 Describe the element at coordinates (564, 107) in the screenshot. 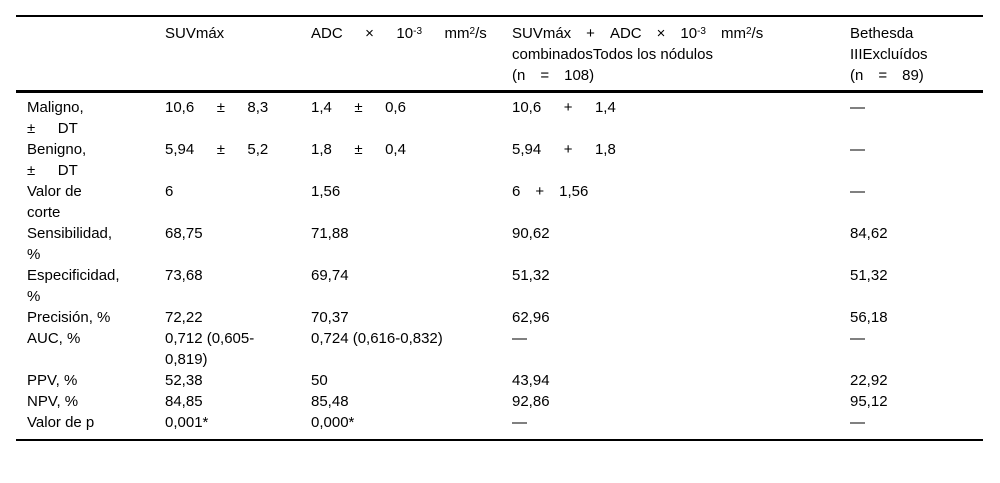

I see `data-cell: 10,6 + 1,4` at that location.